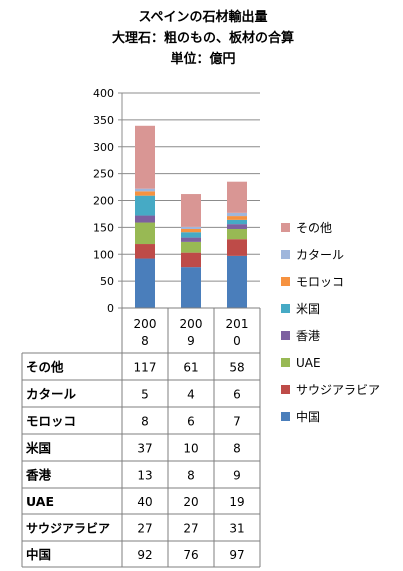 The width and height of the screenshot is (403, 571). Describe the element at coordinates (190, 368) in the screenshot. I see `data-cell: 61` at that location.